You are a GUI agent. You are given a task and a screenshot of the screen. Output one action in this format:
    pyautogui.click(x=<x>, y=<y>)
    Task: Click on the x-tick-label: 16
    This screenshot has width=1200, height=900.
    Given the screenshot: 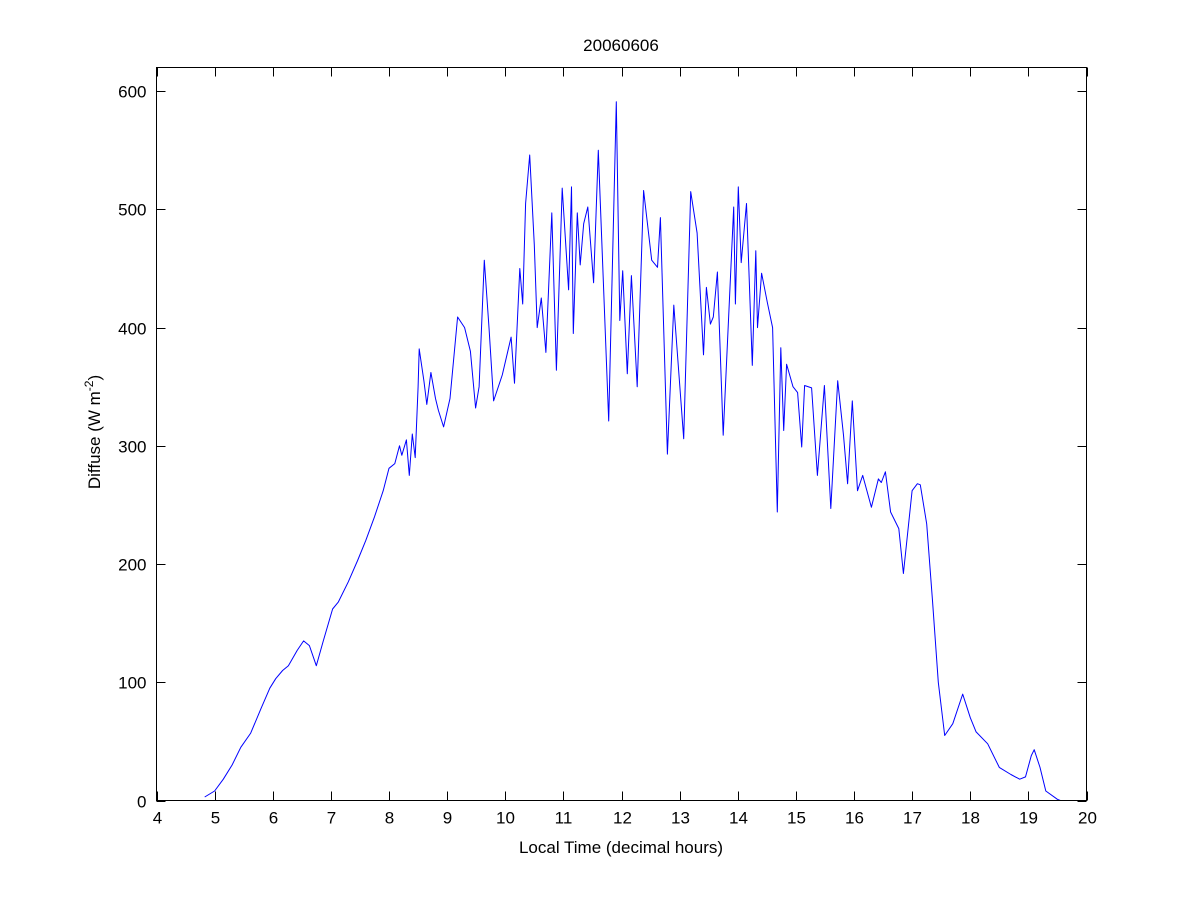 What is the action you would take?
    pyautogui.click(x=854, y=818)
    